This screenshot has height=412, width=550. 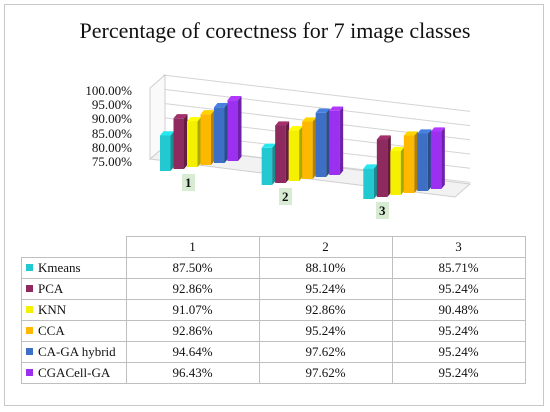 What do you see at coordinates (192, 268) in the screenshot?
I see `table-cell: 87.50%` at bounding box center [192, 268].